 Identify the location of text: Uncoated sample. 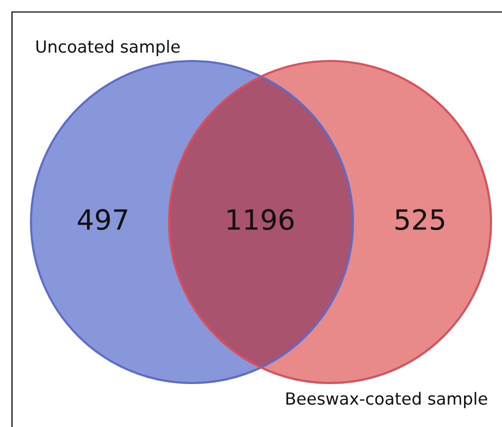
(108, 48).